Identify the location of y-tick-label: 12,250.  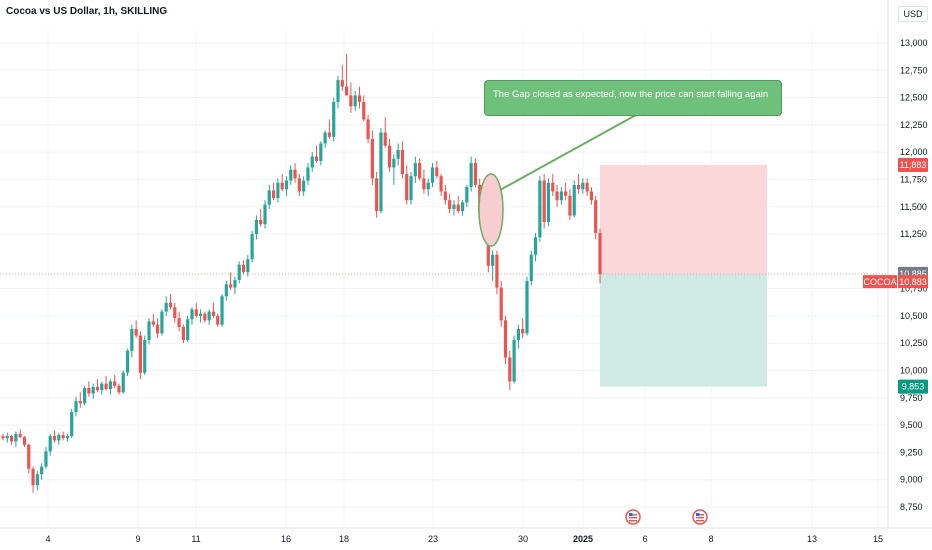
(914, 125).